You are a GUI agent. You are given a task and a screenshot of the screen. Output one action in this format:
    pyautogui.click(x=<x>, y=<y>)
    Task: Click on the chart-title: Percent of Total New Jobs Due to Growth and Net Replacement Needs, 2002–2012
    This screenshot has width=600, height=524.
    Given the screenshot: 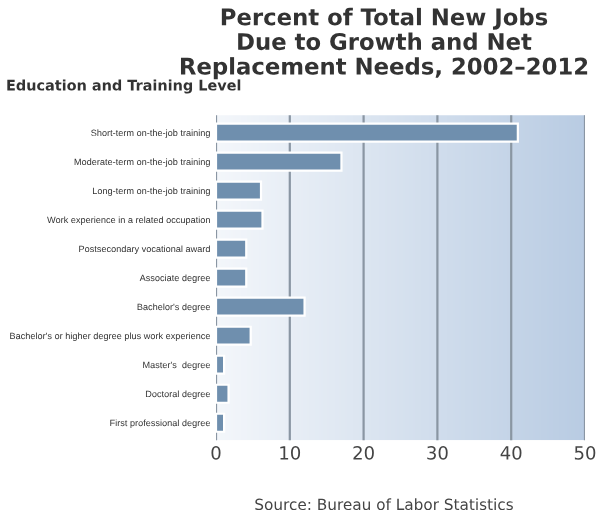 What is the action you would take?
    pyautogui.click(x=384, y=43)
    